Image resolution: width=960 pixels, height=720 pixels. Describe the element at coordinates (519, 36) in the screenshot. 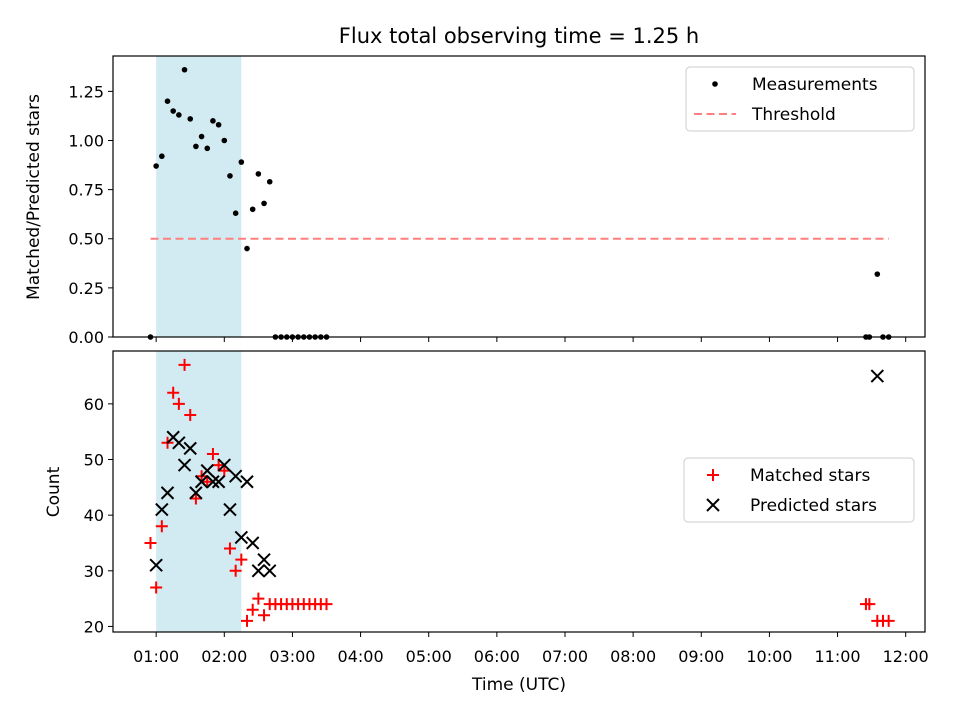

I see `figure-title: Flux total observing time = 1.25 h` at that location.